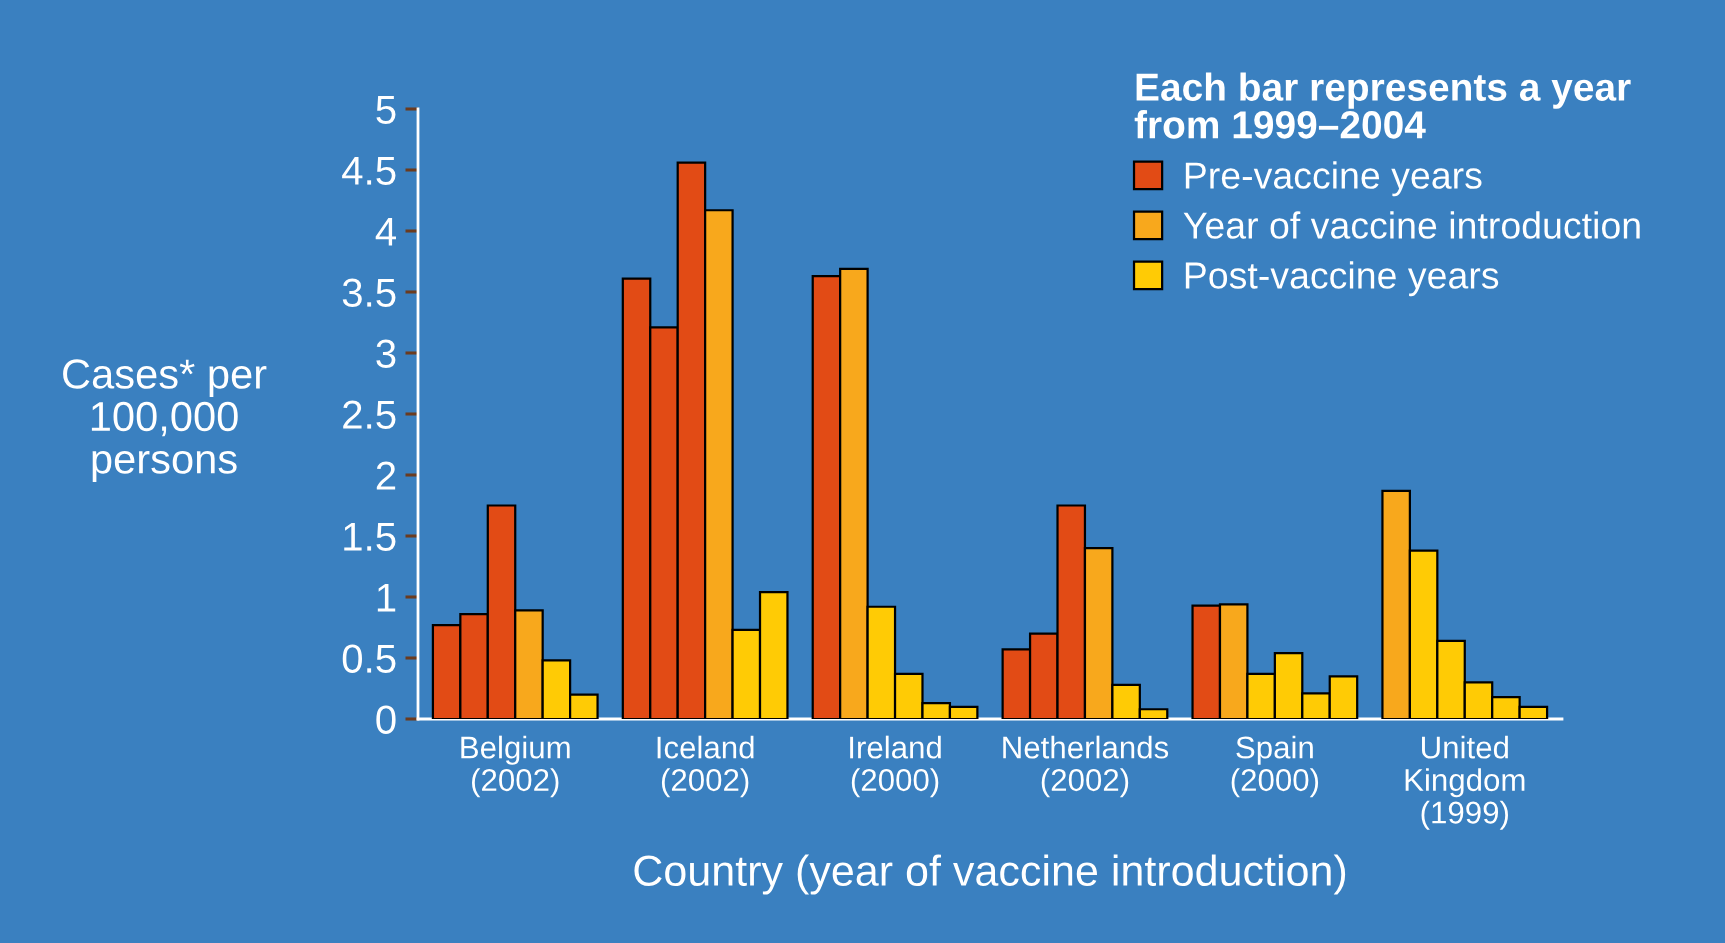  Describe the element at coordinates (1086, 766) in the screenshot. I see `x-tick-label: Netherlands (2002)` at that location.